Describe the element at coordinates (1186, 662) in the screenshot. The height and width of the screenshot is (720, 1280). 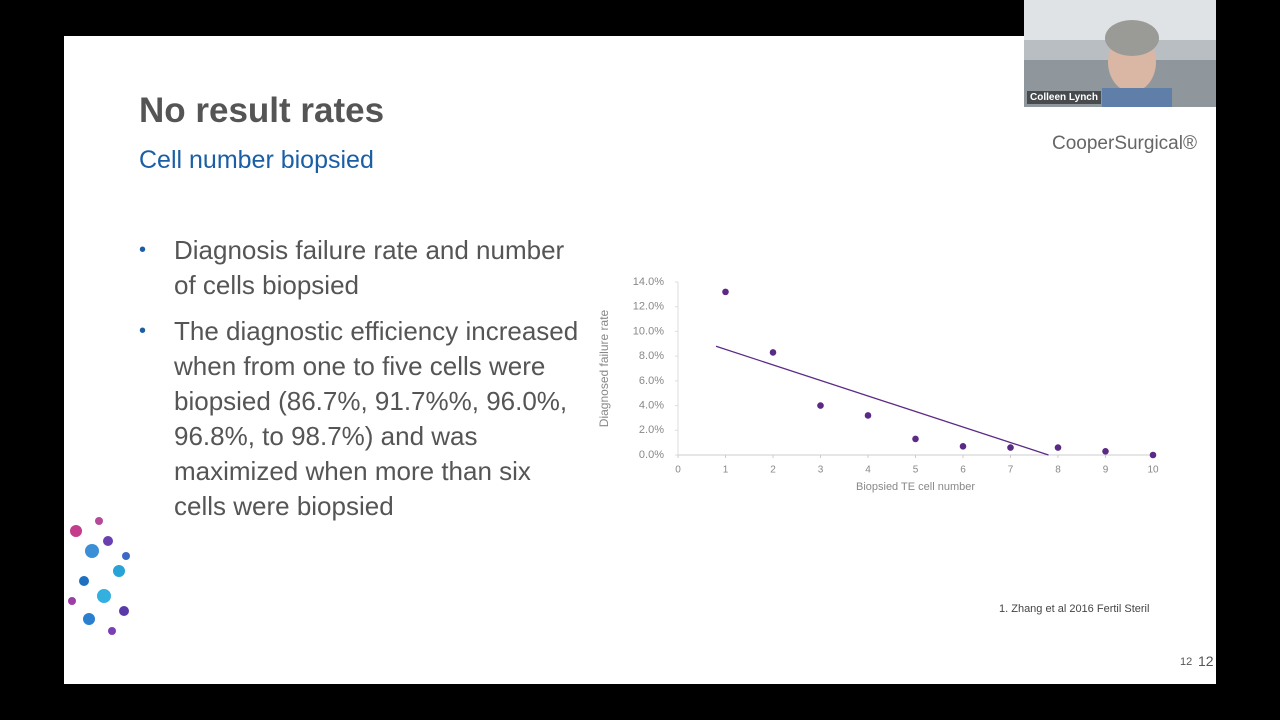
I see `page-number: 12` at that location.